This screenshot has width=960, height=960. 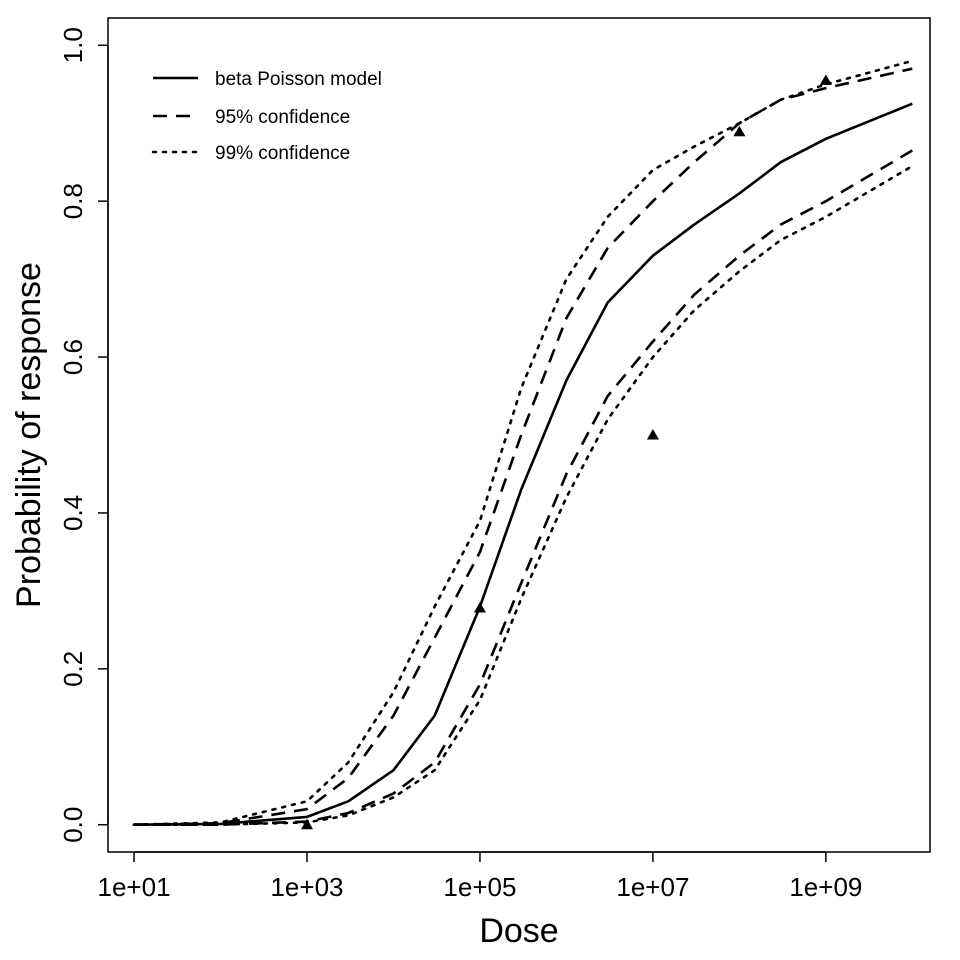 I want to click on y-tick-label: 0.4, so click(x=73, y=513).